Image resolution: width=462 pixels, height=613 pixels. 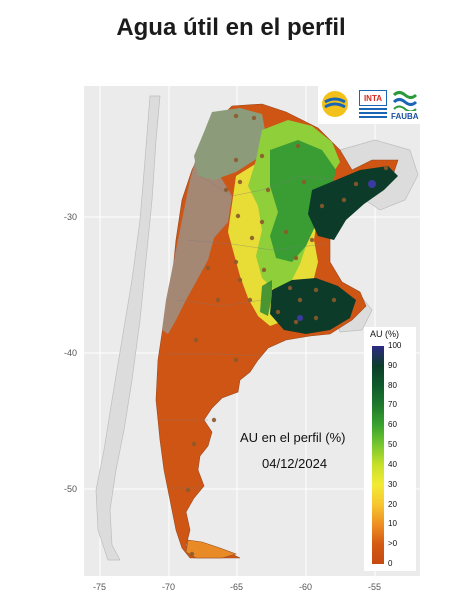 What do you see at coordinates (71, 353) in the screenshot?
I see `y-tick-2: -40` at bounding box center [71, 353].